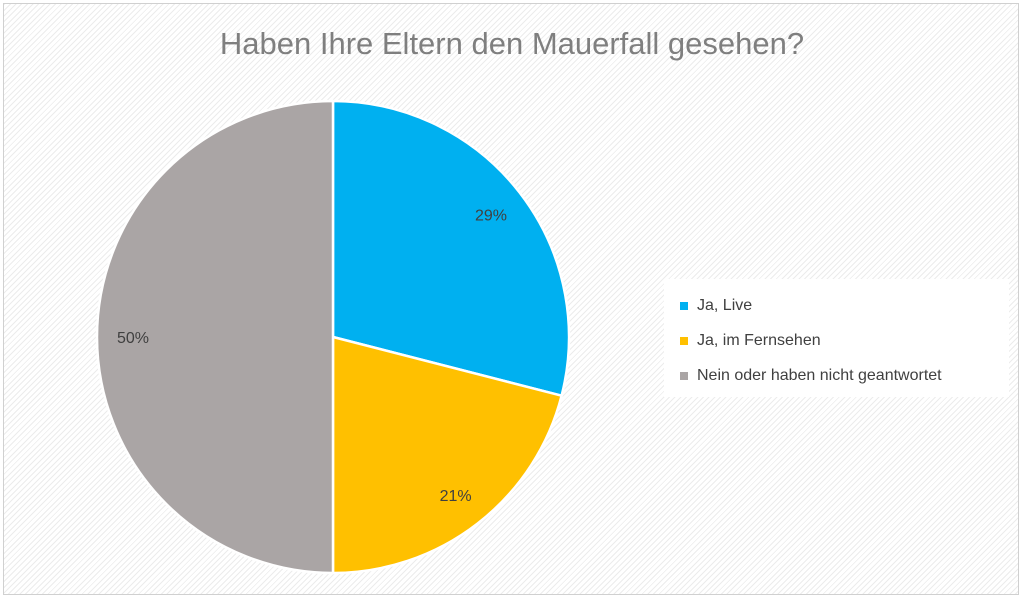  I want to click on legend-label-nein: Nein oder haben nicht geantwortet, so click(819, 375).